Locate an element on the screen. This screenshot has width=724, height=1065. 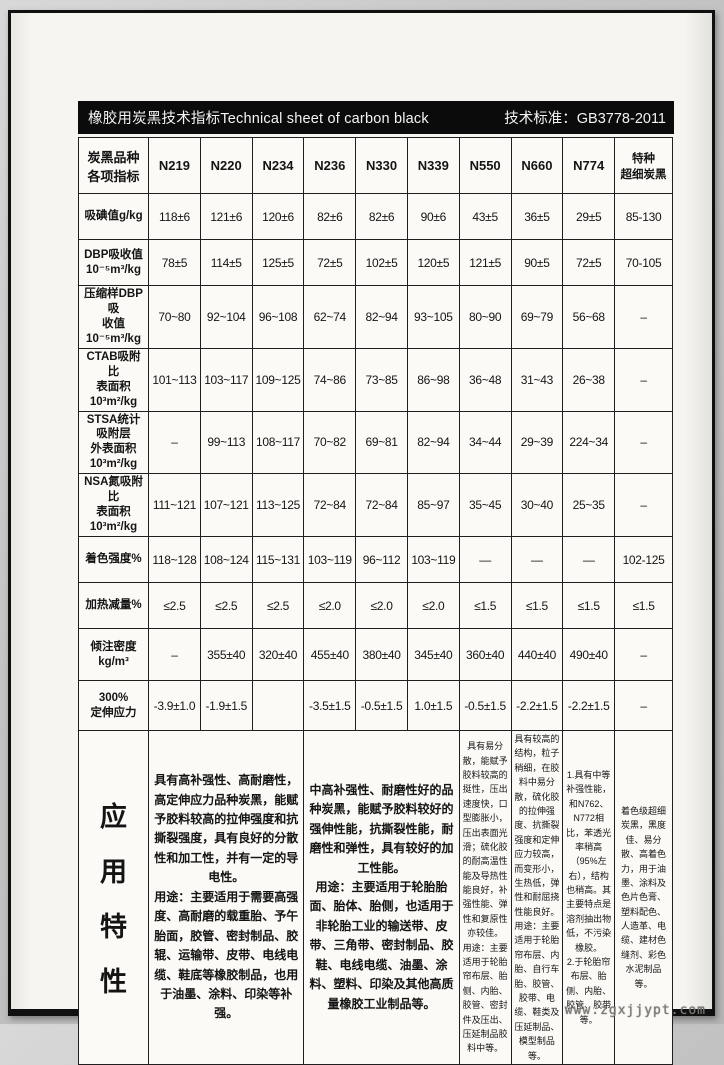
table-cell: 78±5 is located at coordinates (174, 262).